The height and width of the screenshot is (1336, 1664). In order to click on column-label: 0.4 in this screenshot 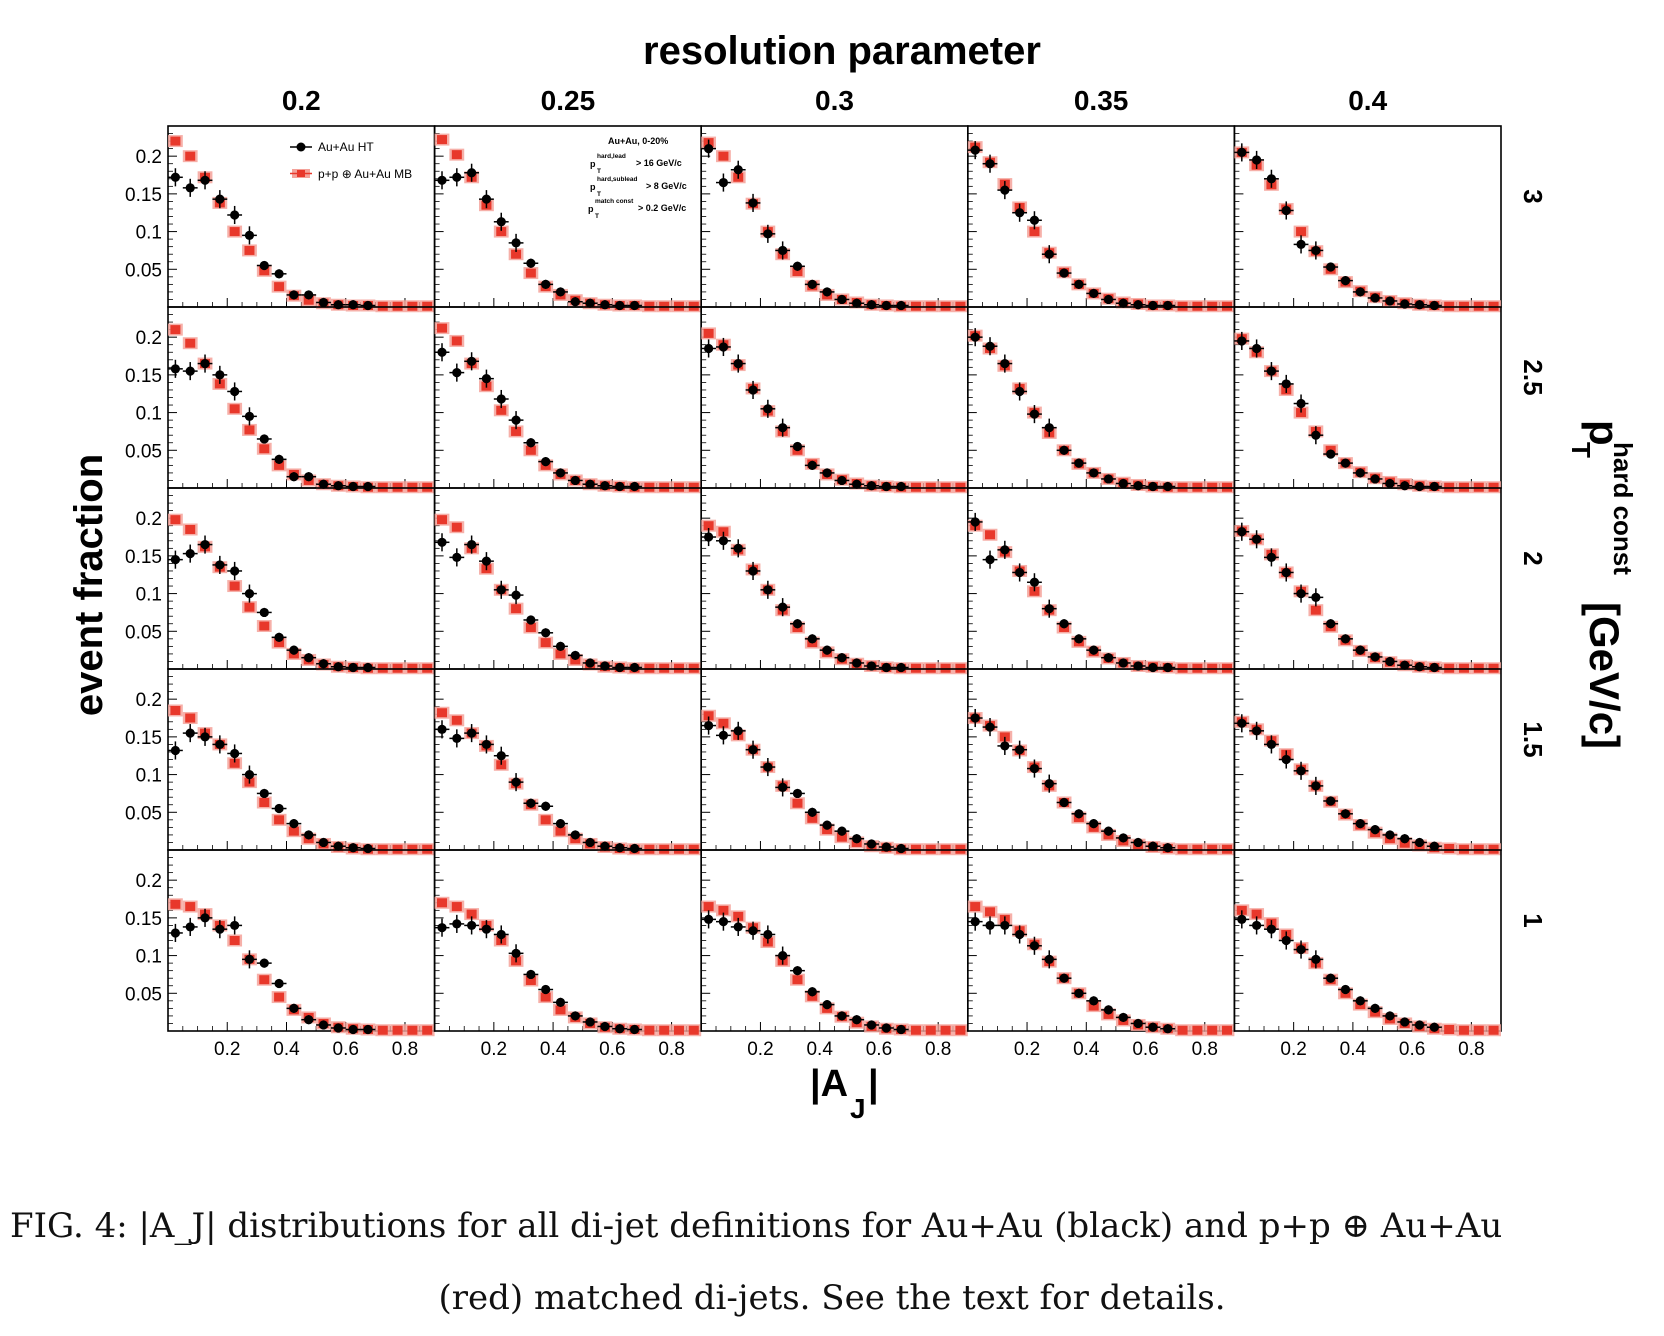, I will do `click(1367, 100)`.